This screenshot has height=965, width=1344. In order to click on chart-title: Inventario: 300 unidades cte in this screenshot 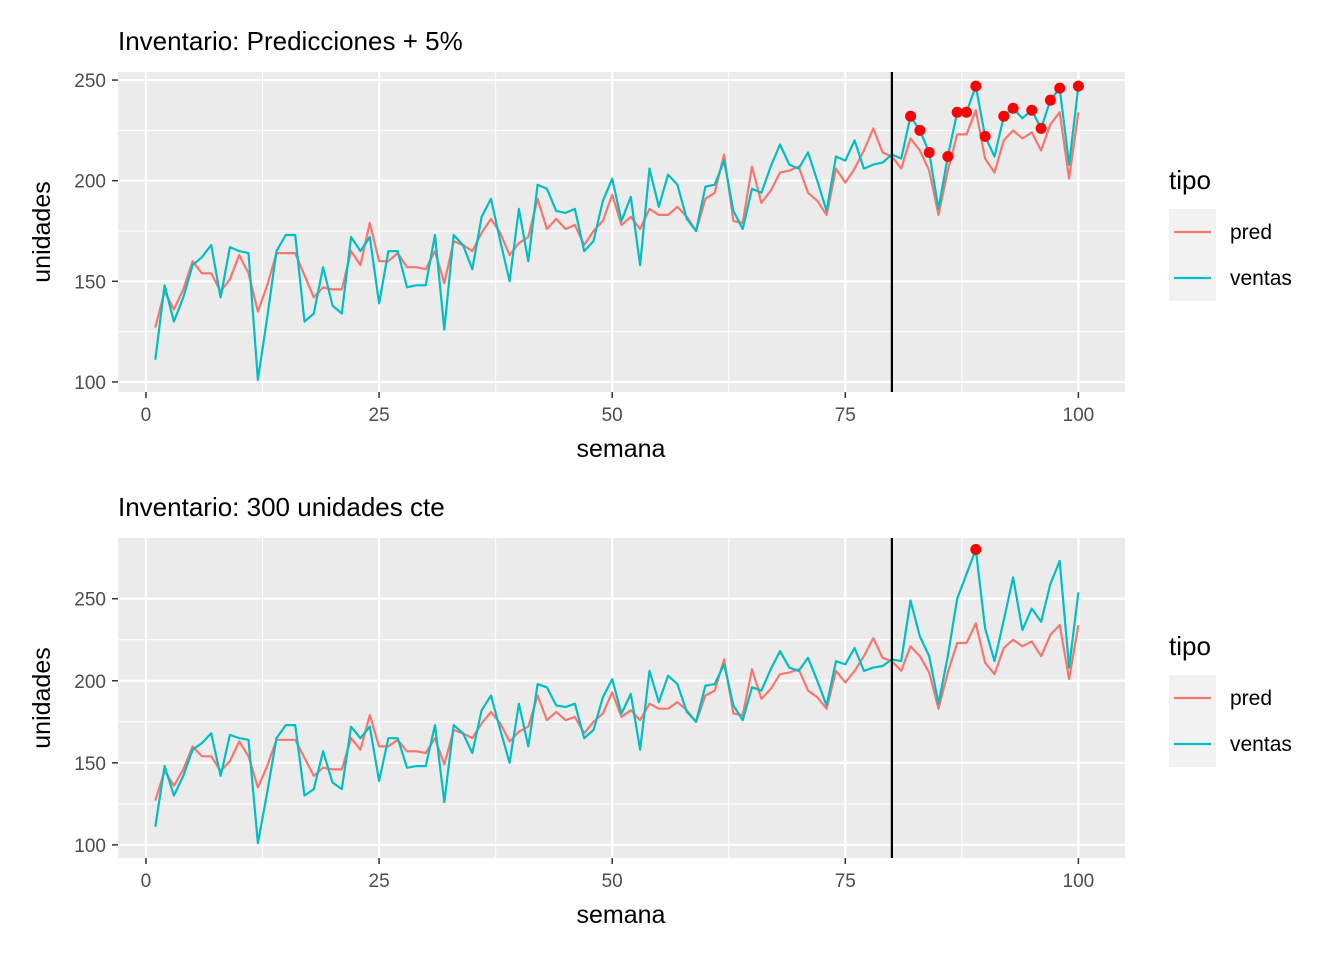, I will do `click(281, 507)`.